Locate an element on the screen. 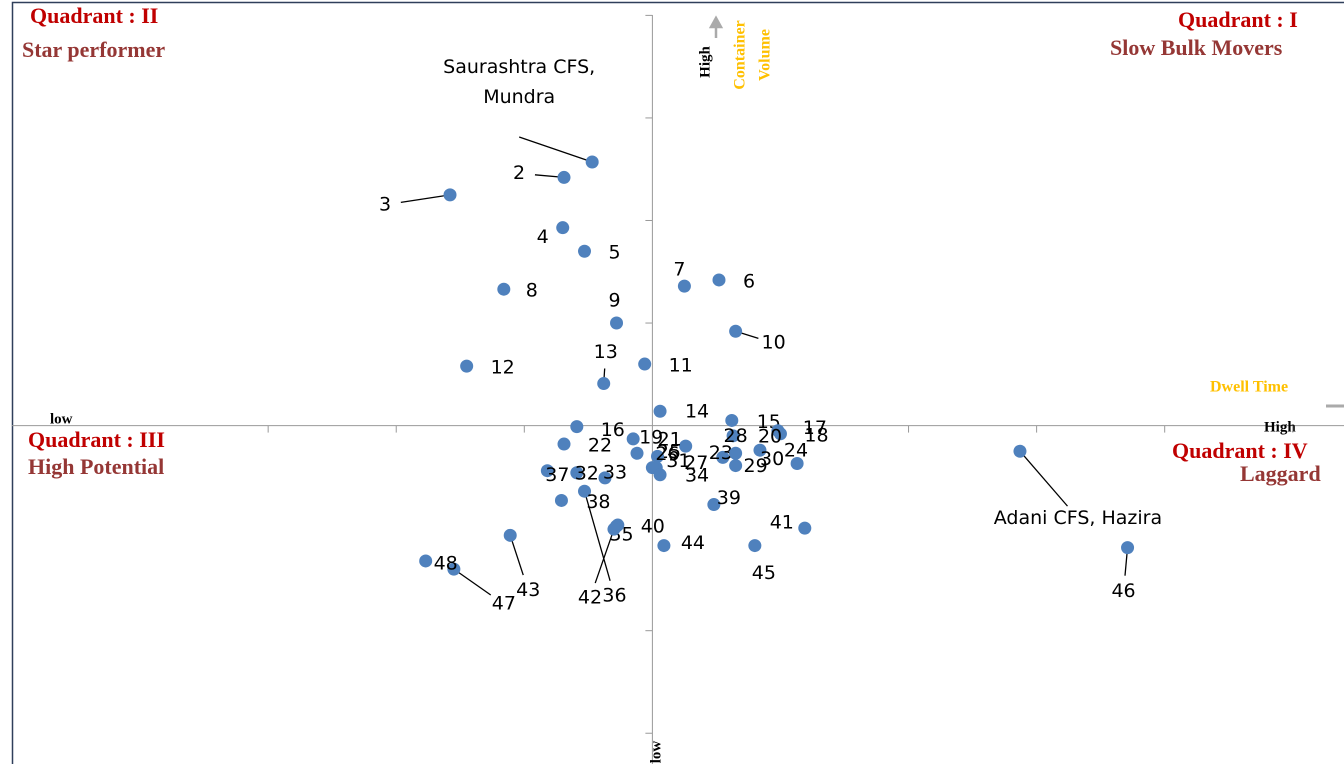  y-axis-label: Volume is located at coordinates (765, 55).